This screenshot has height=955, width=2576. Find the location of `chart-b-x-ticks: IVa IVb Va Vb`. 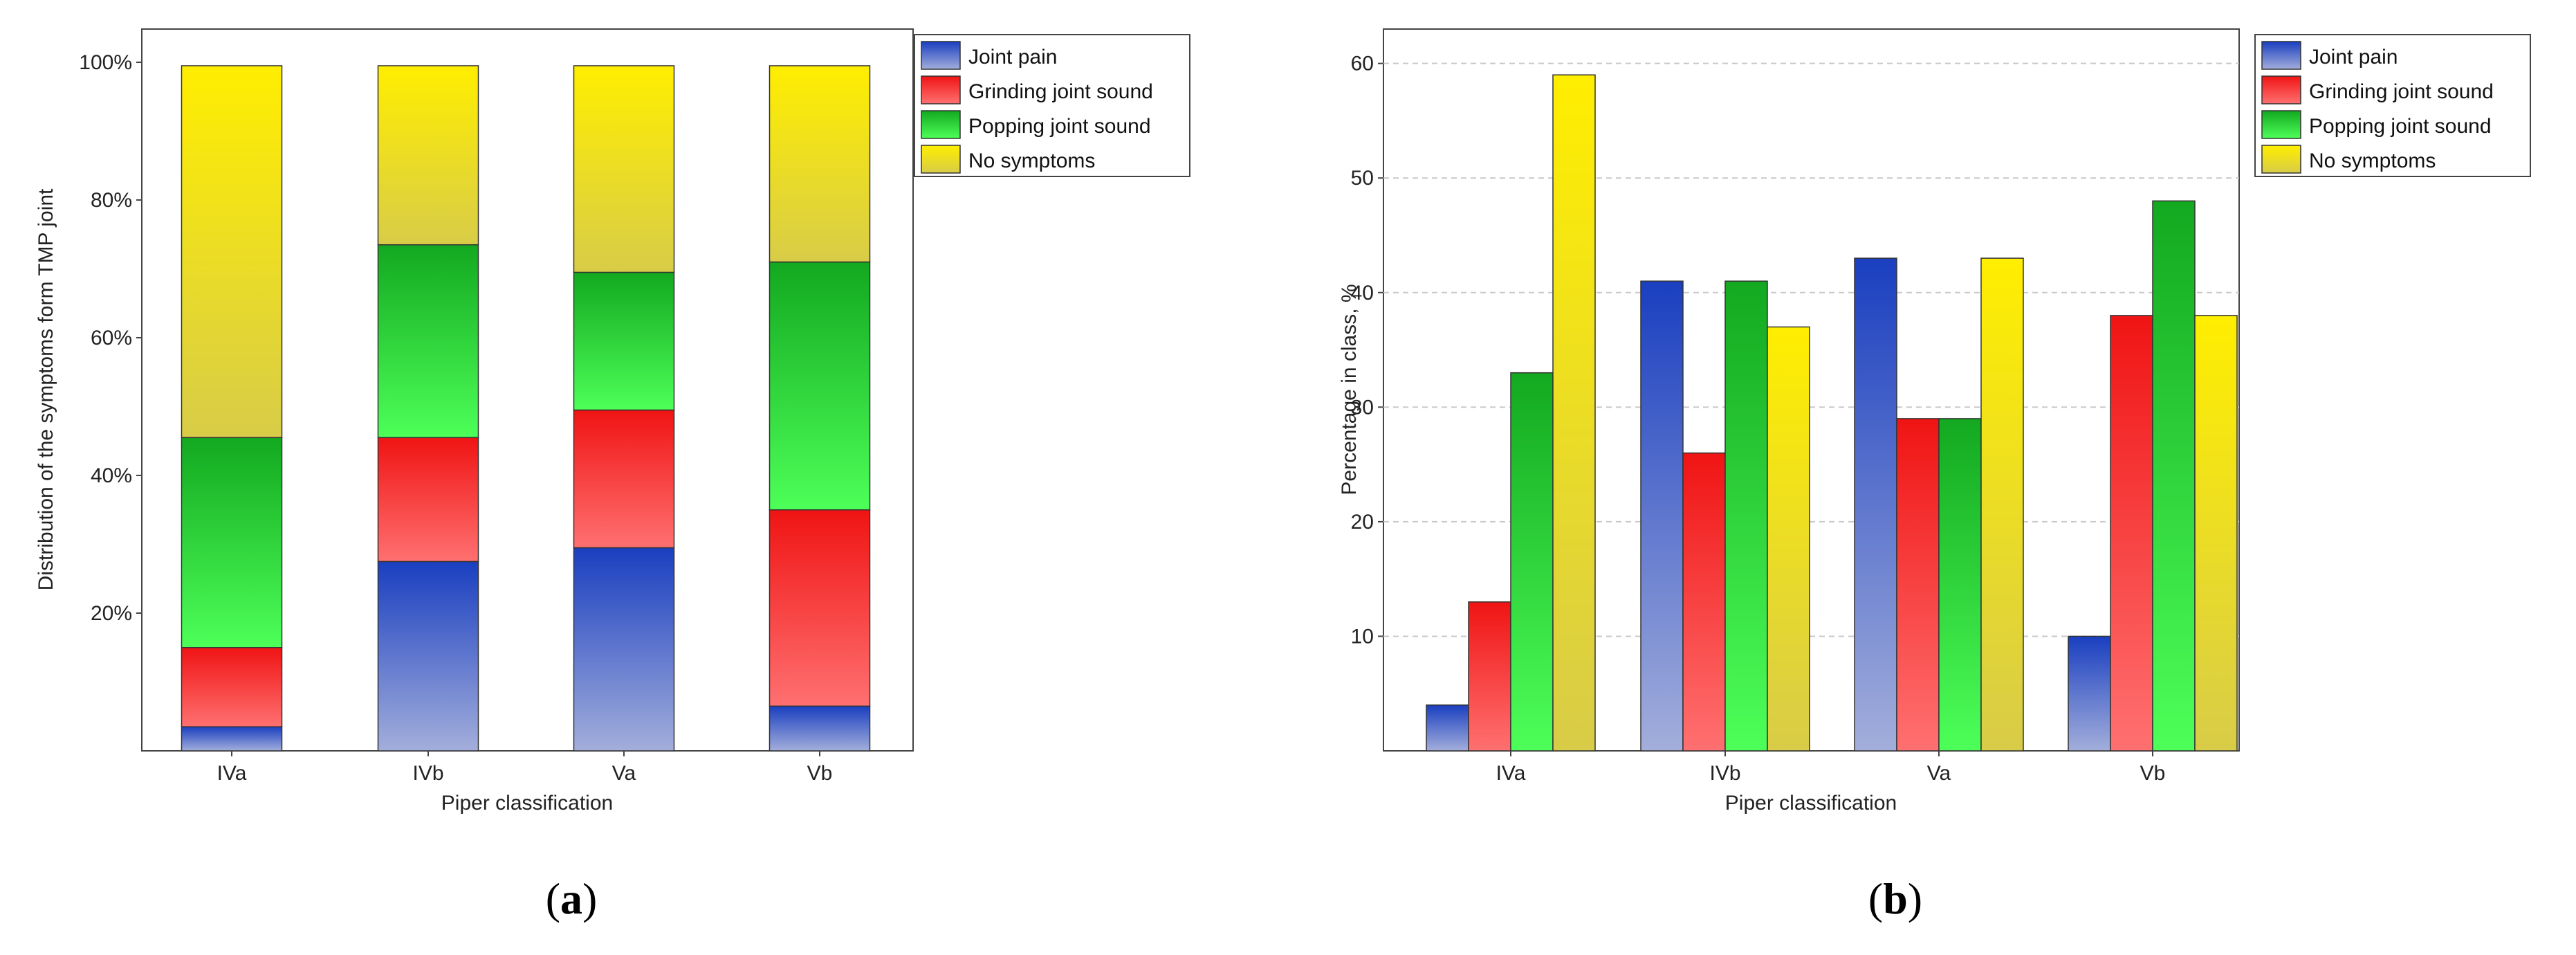

chart-b-x-ticks: IVa IVb Va Vb is located at coordinates (1831, 768).